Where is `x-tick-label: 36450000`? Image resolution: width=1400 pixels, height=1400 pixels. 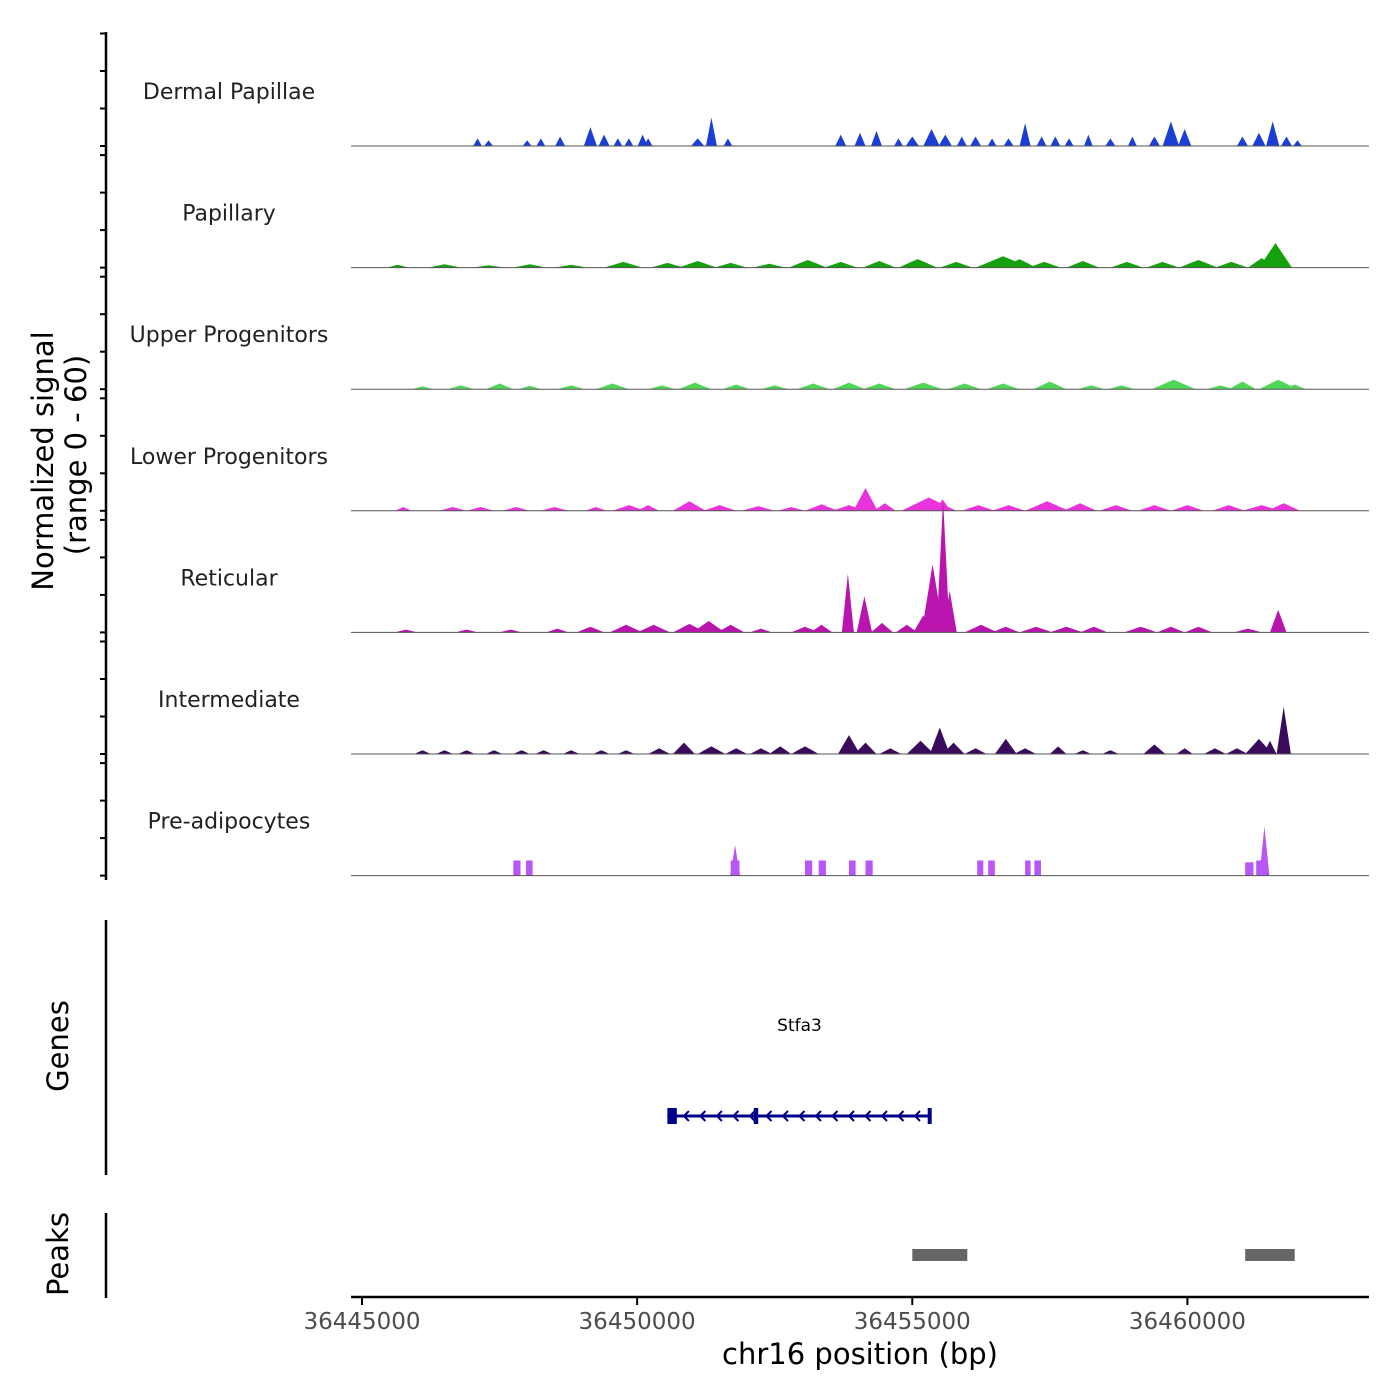 x-tick-label: 36450000 is located at coordinates (637, 1322).